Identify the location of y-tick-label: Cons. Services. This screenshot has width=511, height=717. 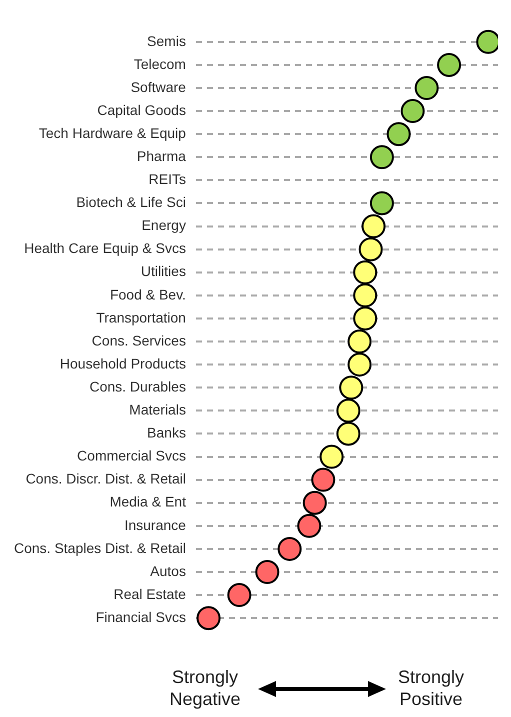
(139, 340).